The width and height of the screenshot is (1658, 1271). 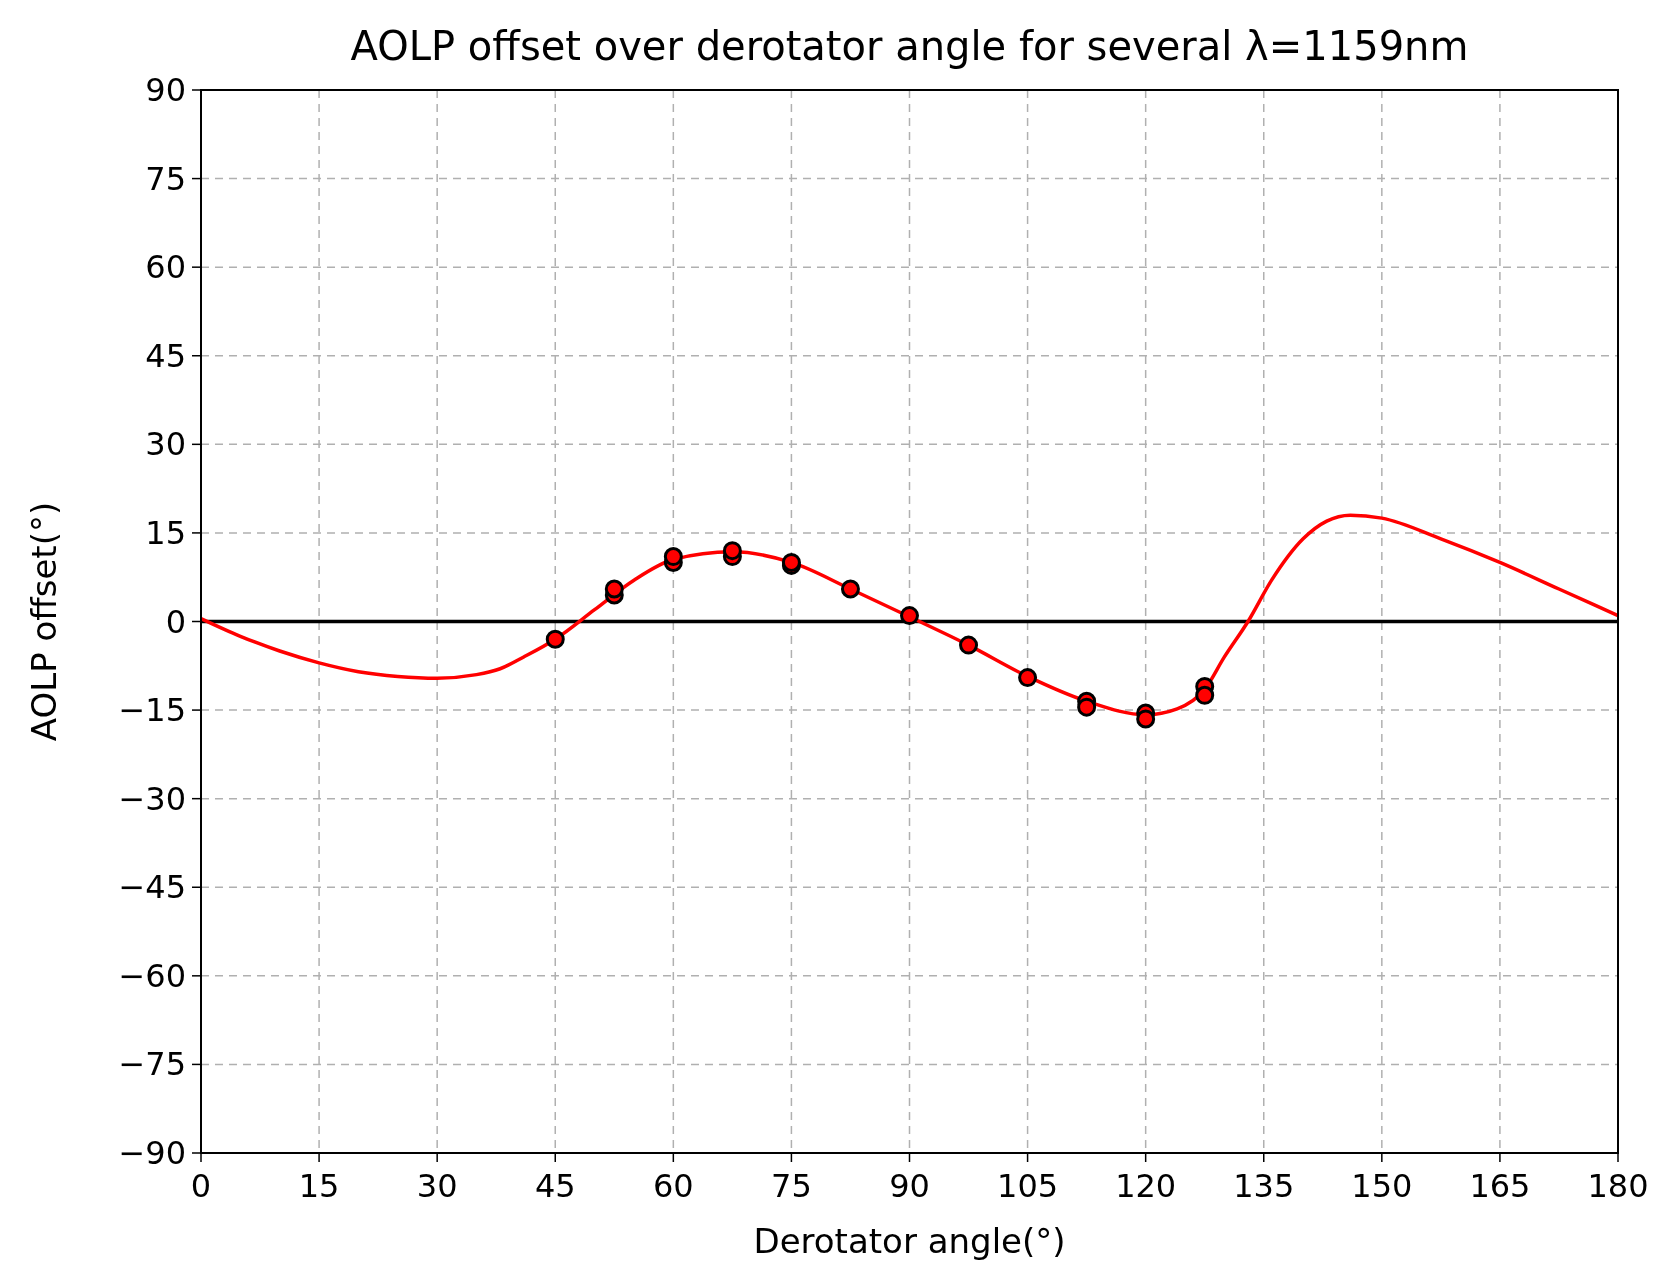 What do you see at coordinates (1028, 1186) in the screenshot?
I see `x-tick-label: 105` at bounding box center [1028, 1186].